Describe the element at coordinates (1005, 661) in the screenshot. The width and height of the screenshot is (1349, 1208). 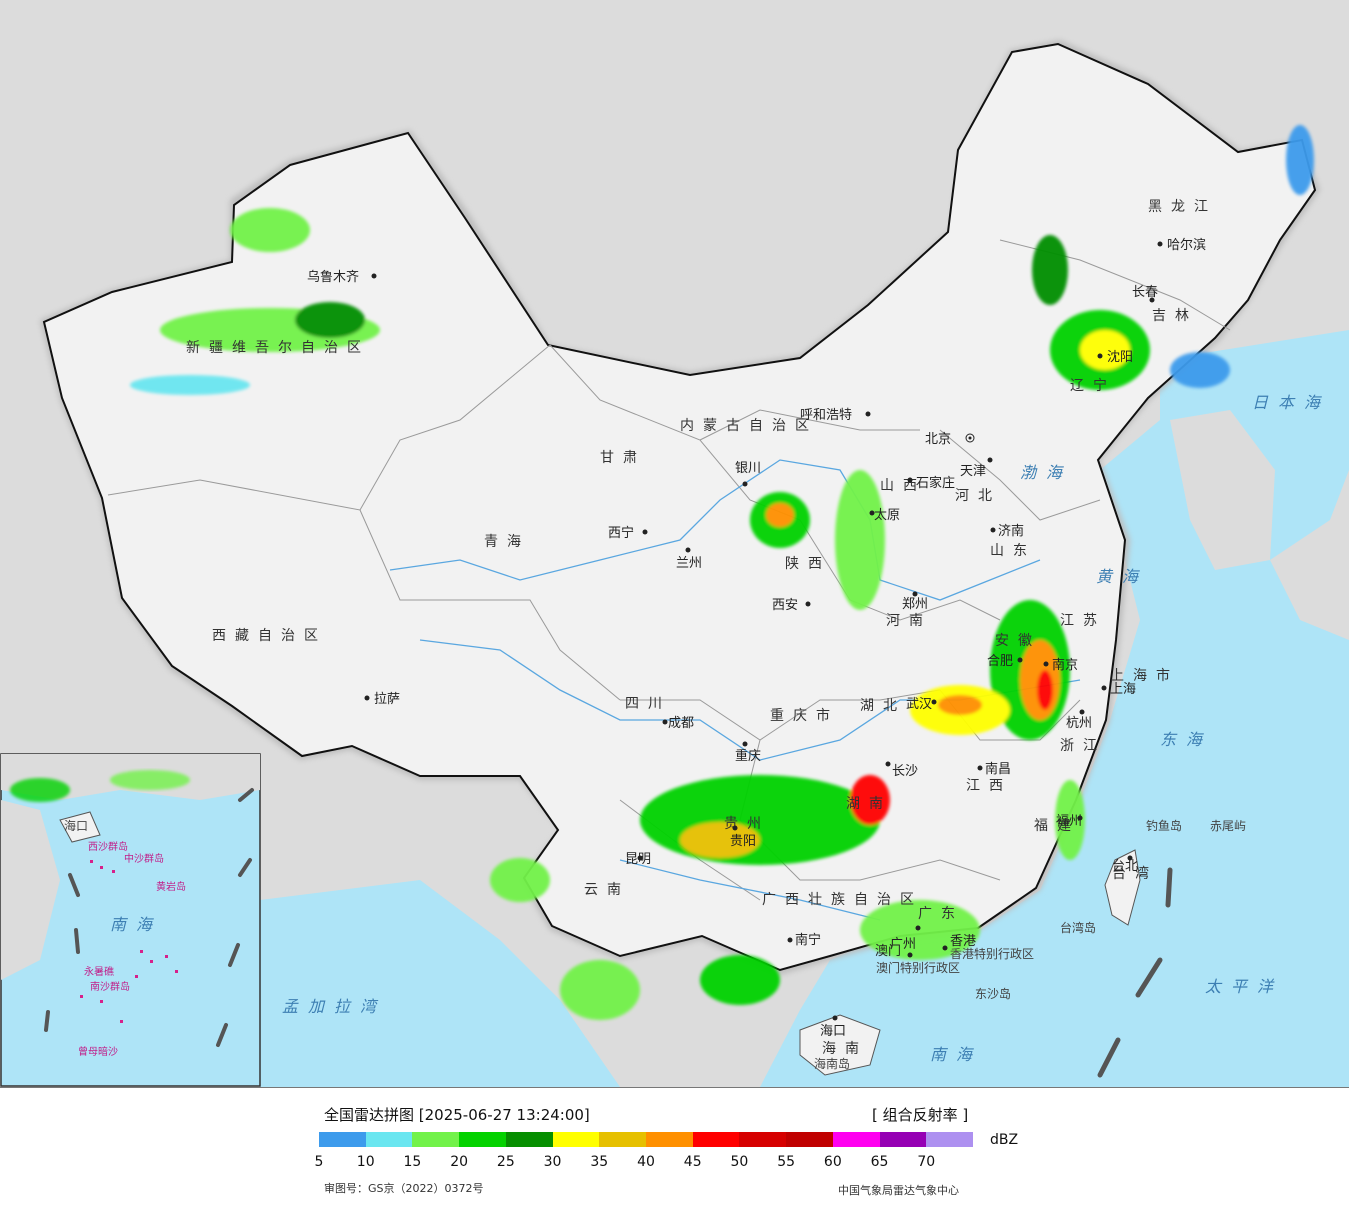
I see `city-hefei: 合肥` at that location.